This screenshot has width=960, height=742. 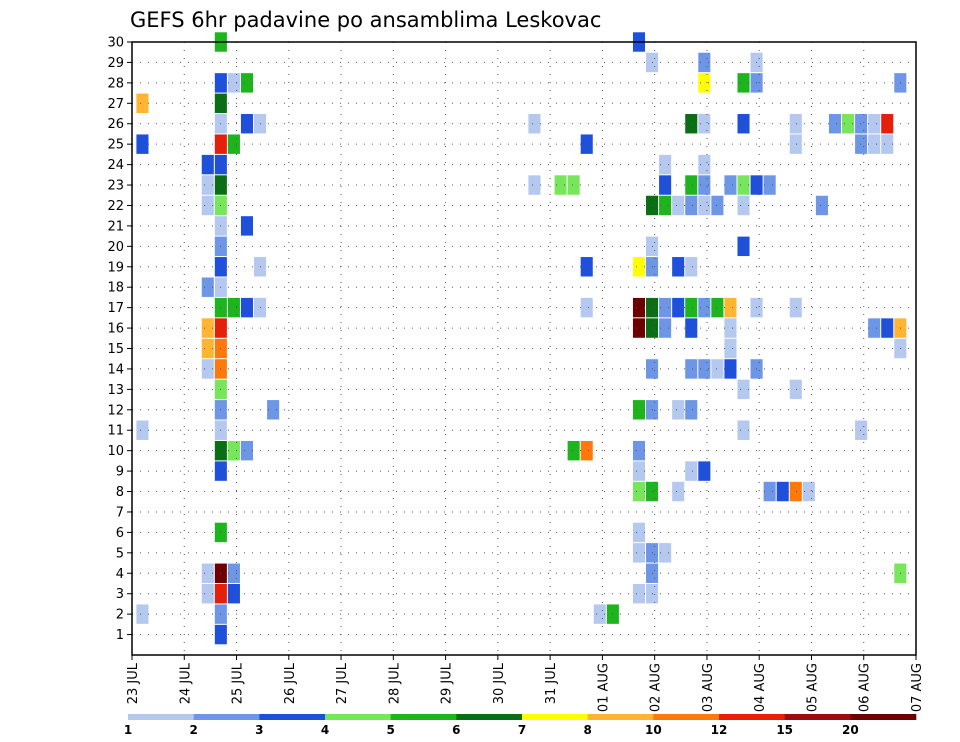 What do you see at coordinates (133, 683) in the screenshot?
I see `x-tick-label: 23 JUL` at bounding box center [133, 683].